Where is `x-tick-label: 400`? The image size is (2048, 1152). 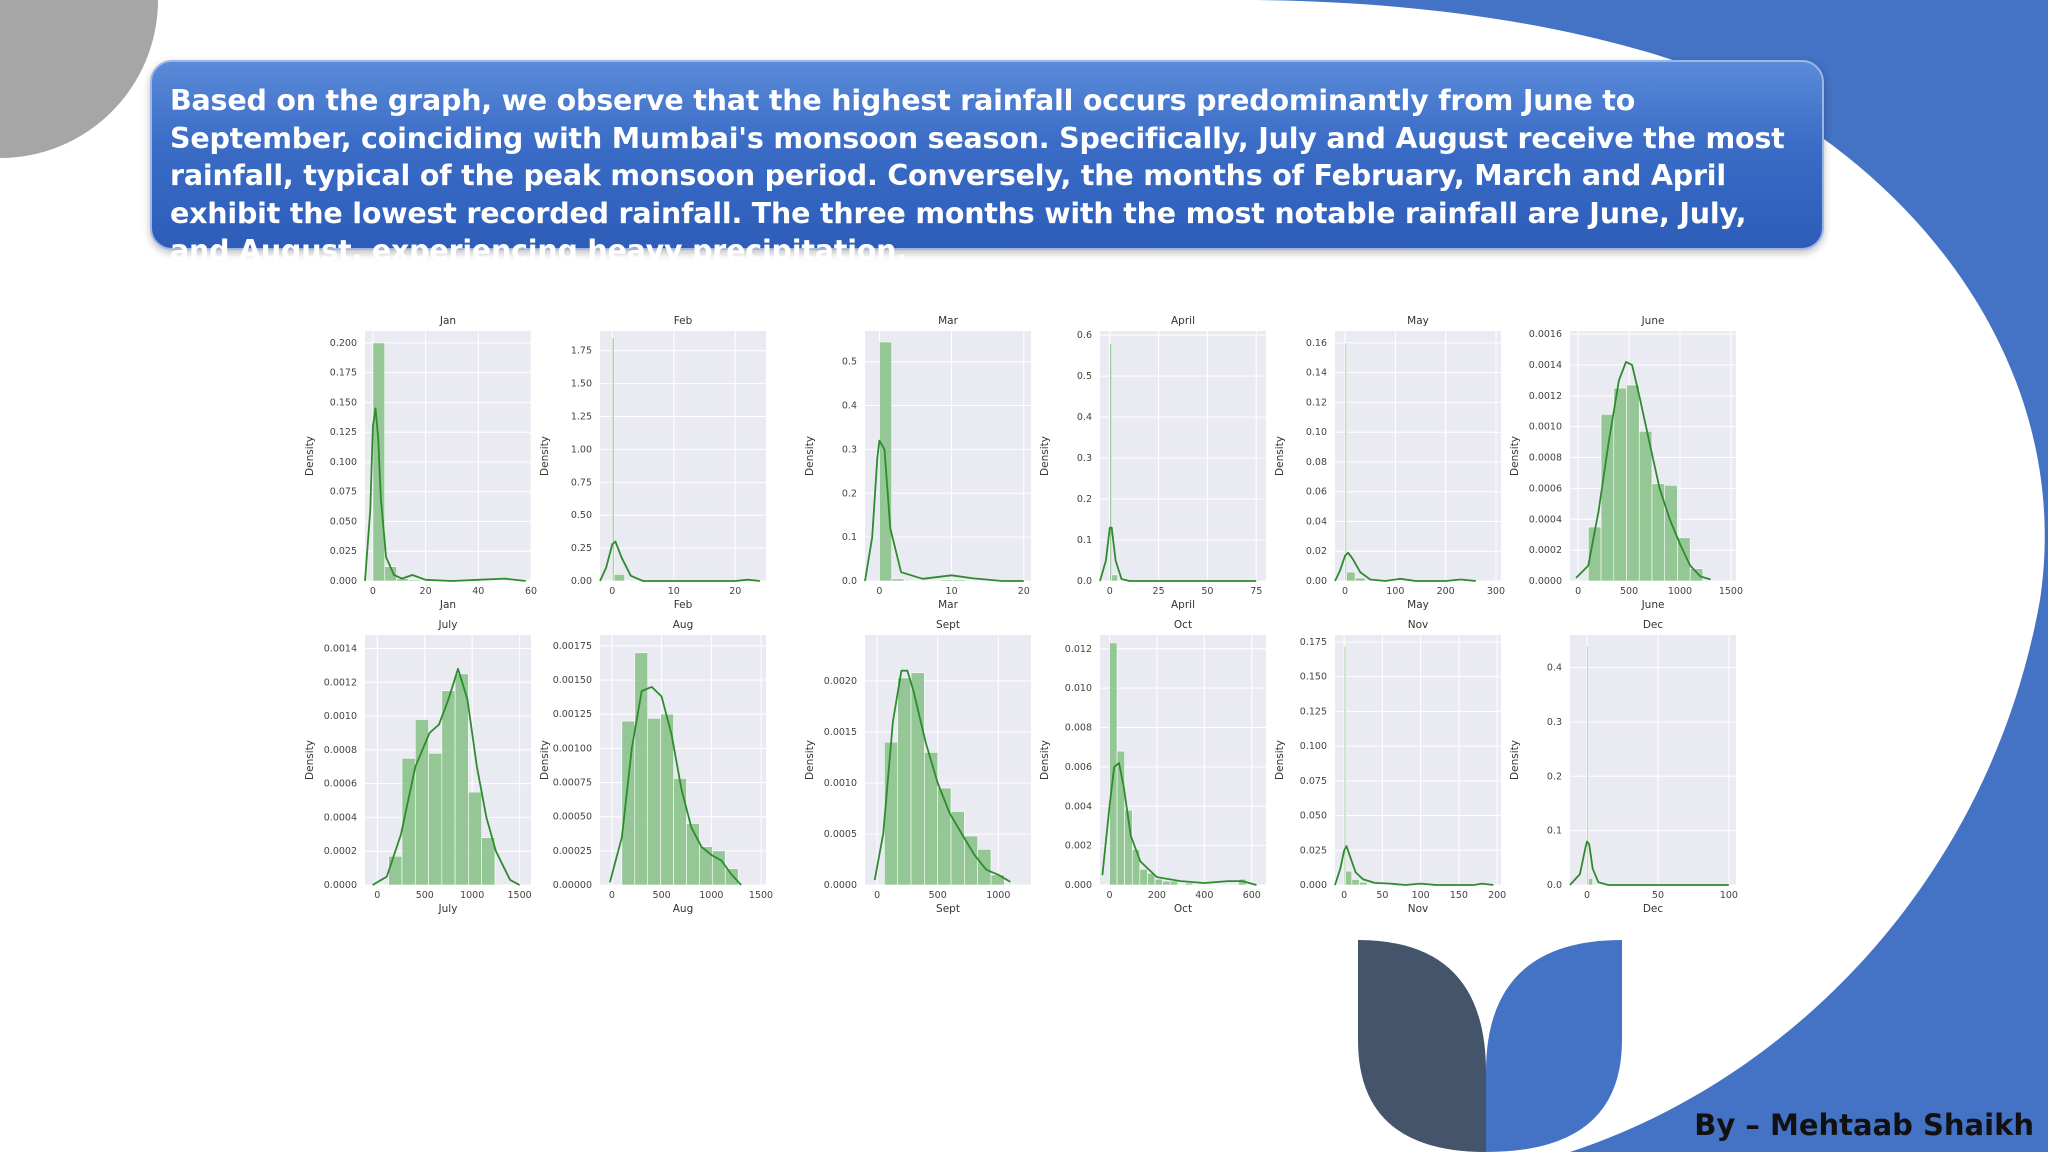
x-tick-label: 400 is located at coordinates (1204, 895).